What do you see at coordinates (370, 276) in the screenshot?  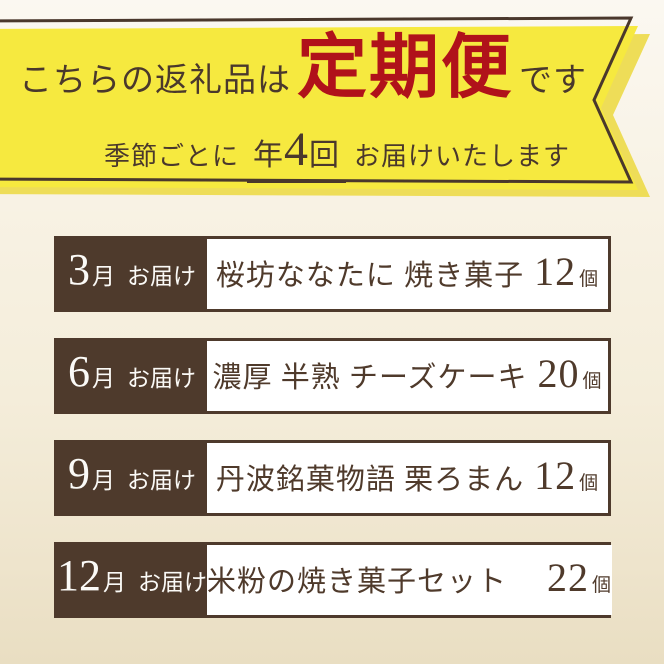 I see `delivery-item-name: 桜坊ななたに 焼き菓子` at bounding box center [370, 276].